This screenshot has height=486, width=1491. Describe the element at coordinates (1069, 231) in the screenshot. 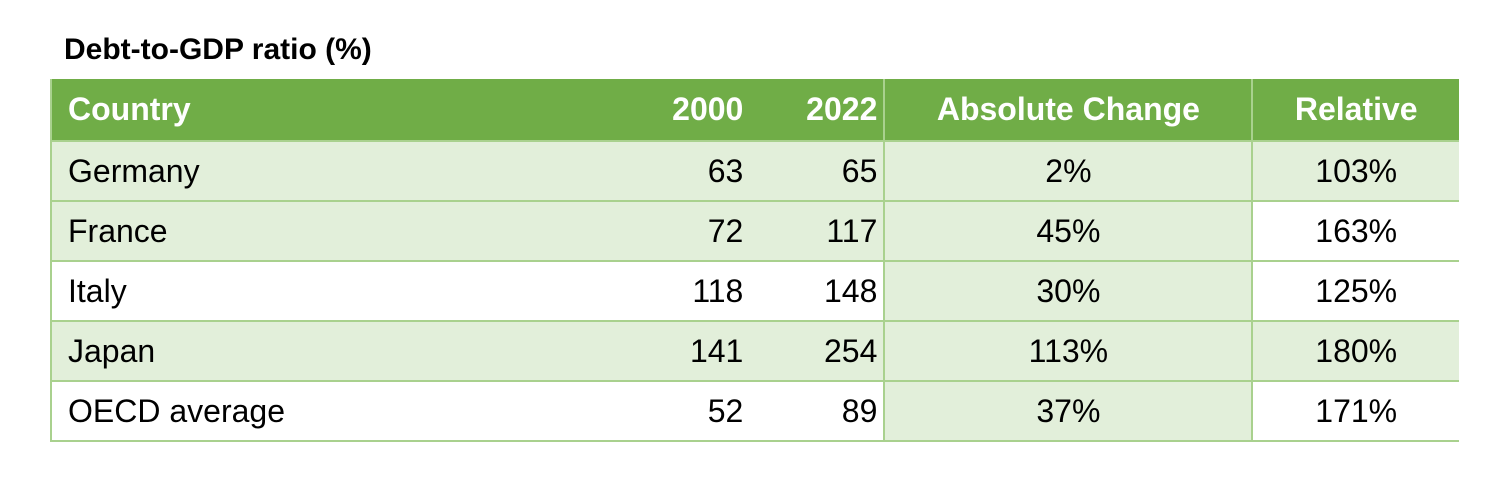

I see `cell-absolute-change: 45%` at that location.